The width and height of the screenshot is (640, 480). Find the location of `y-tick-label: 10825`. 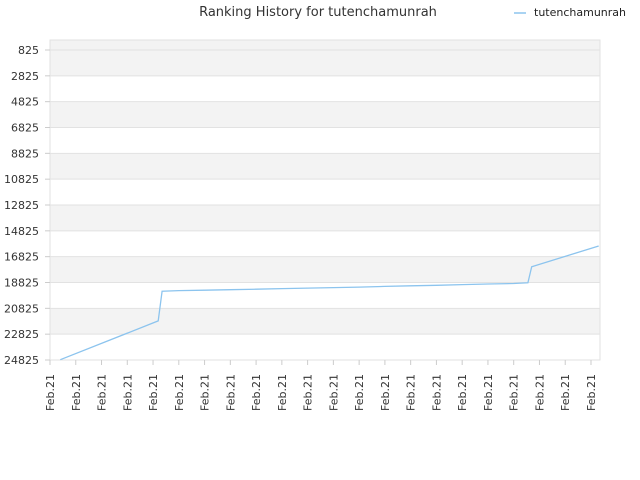

y-tick-label: 10825 is located at coordinates (21, 179).